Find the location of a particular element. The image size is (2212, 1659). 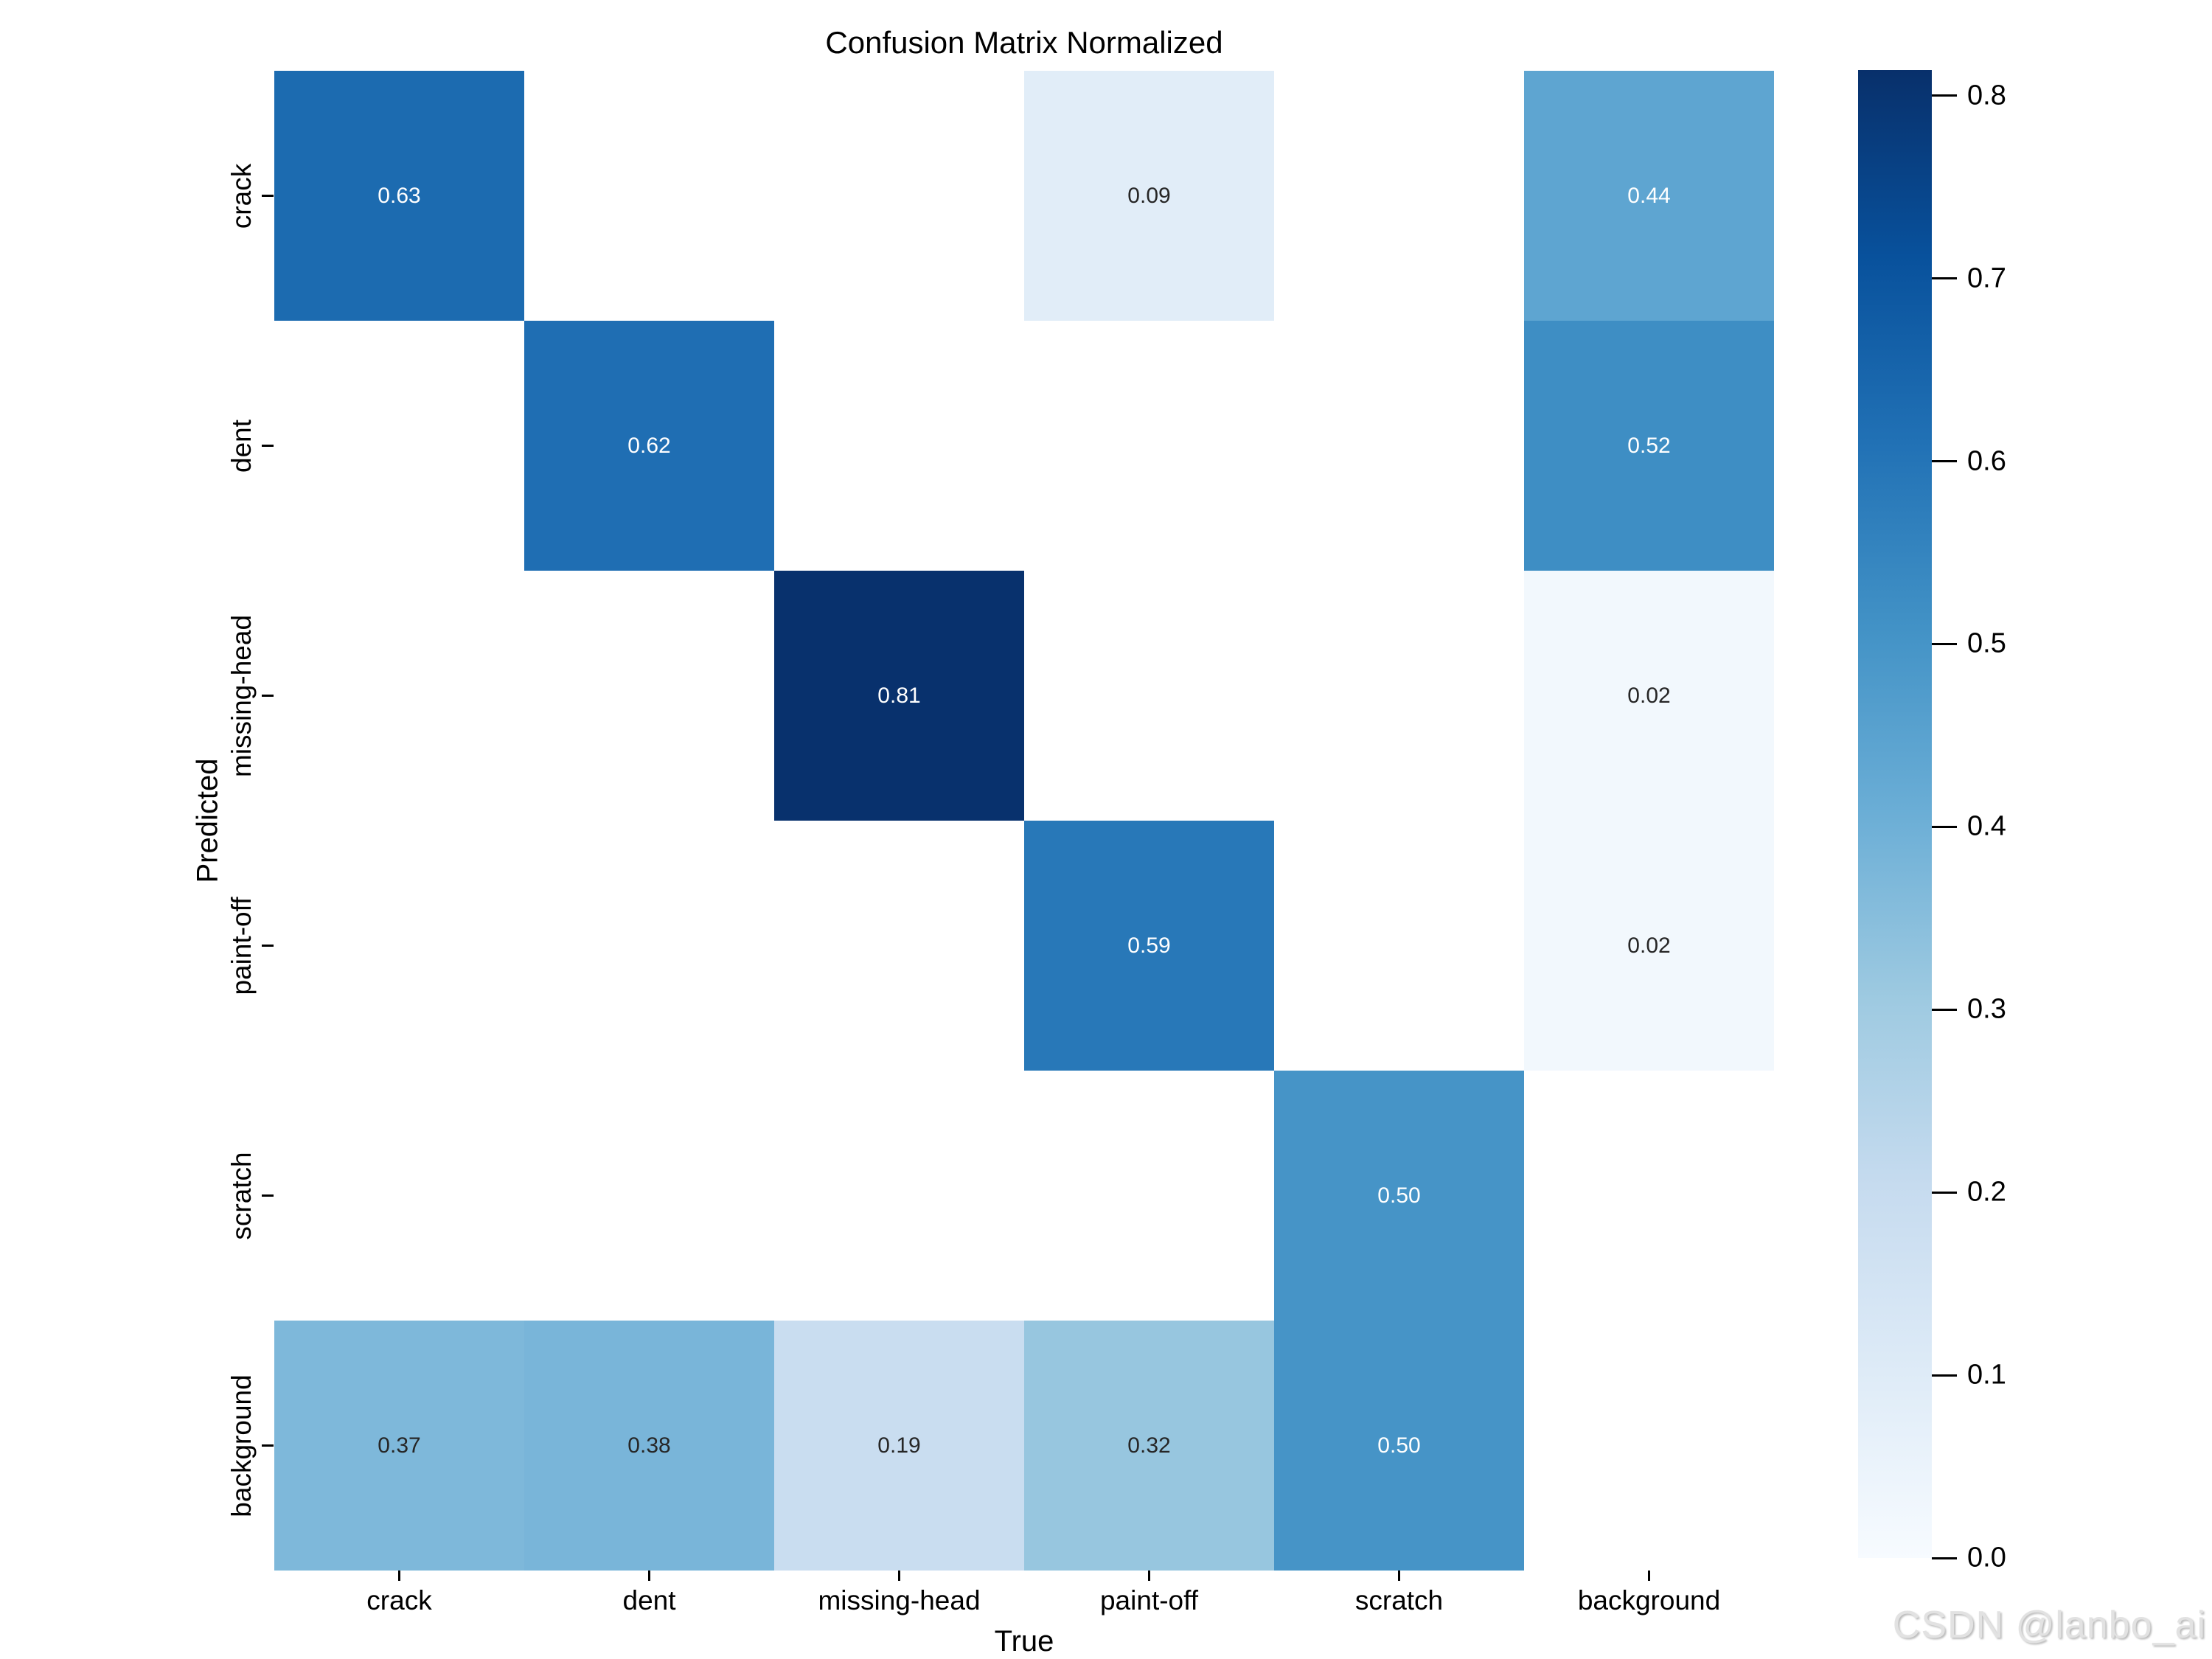

cell-value: 0.37 is located at coordinates (399, 1445).